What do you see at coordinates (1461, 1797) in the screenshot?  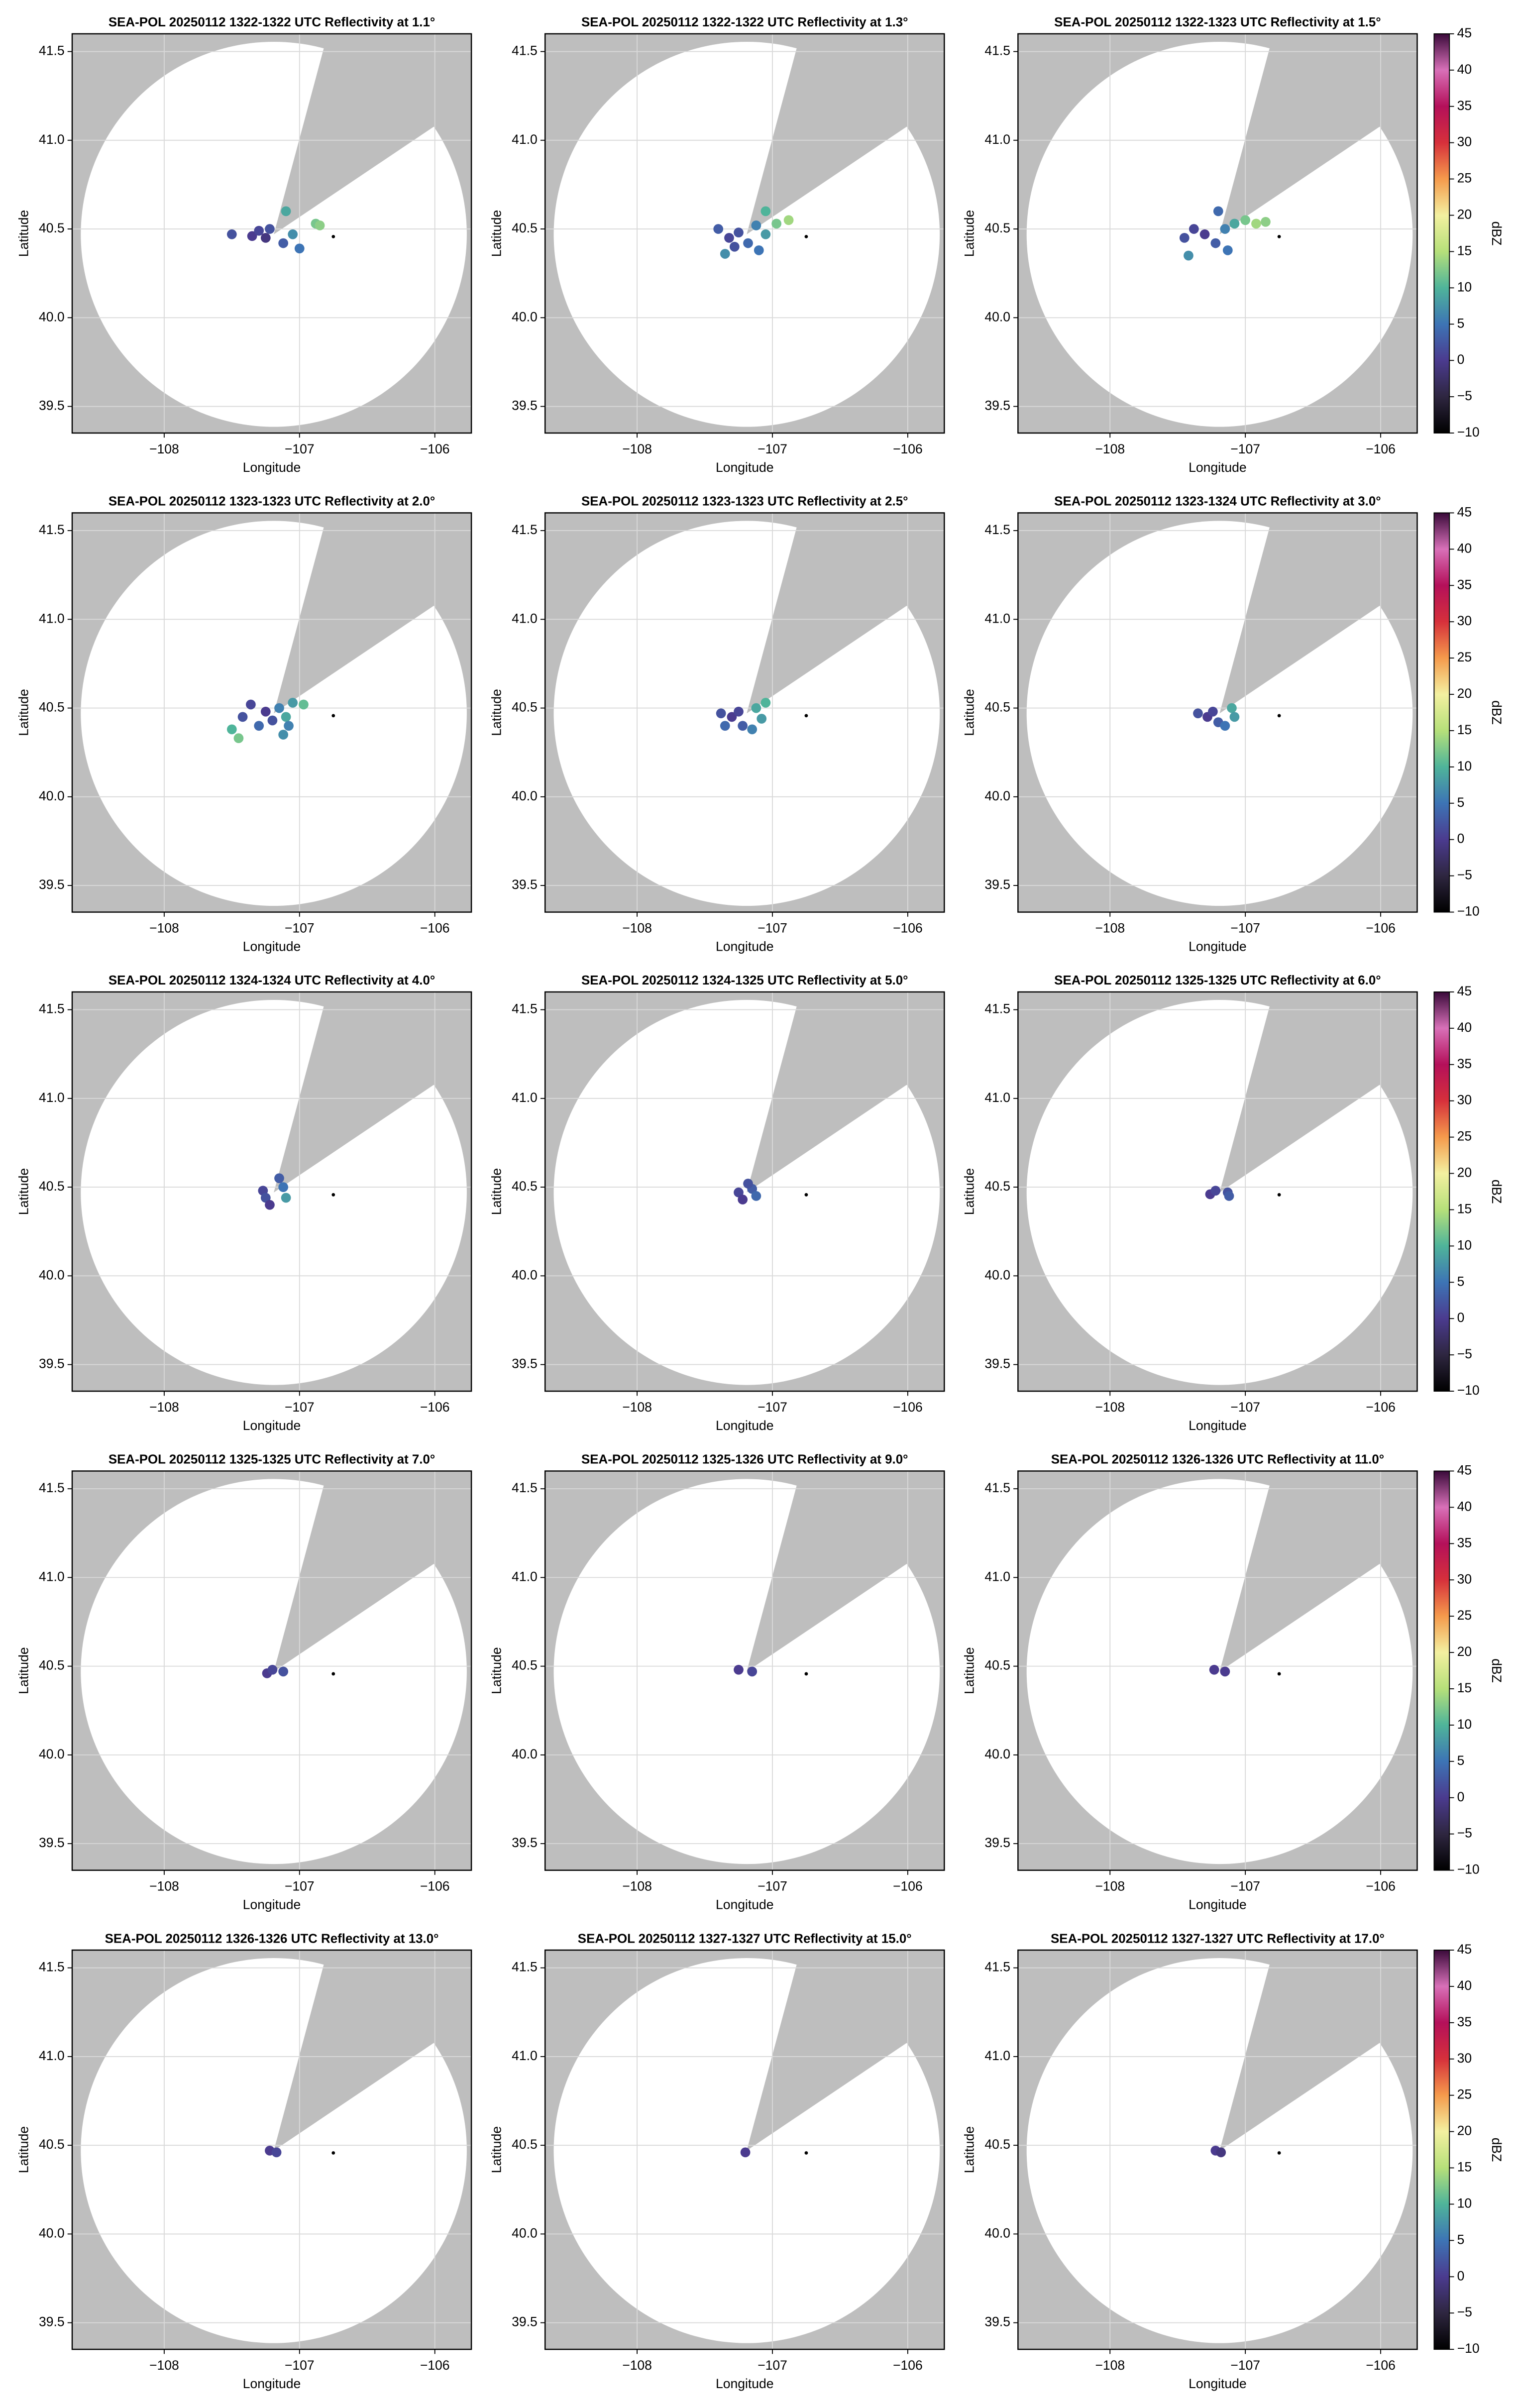 I see `colorbar-tick-label: 0` at bounding box center [1461, 1797].